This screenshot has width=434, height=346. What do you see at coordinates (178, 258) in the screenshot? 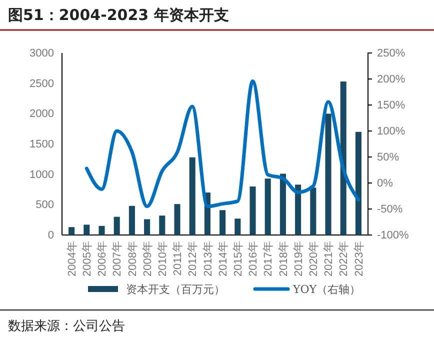
I see `x-tick-label: 2011年` at bounding box center [178, 258].